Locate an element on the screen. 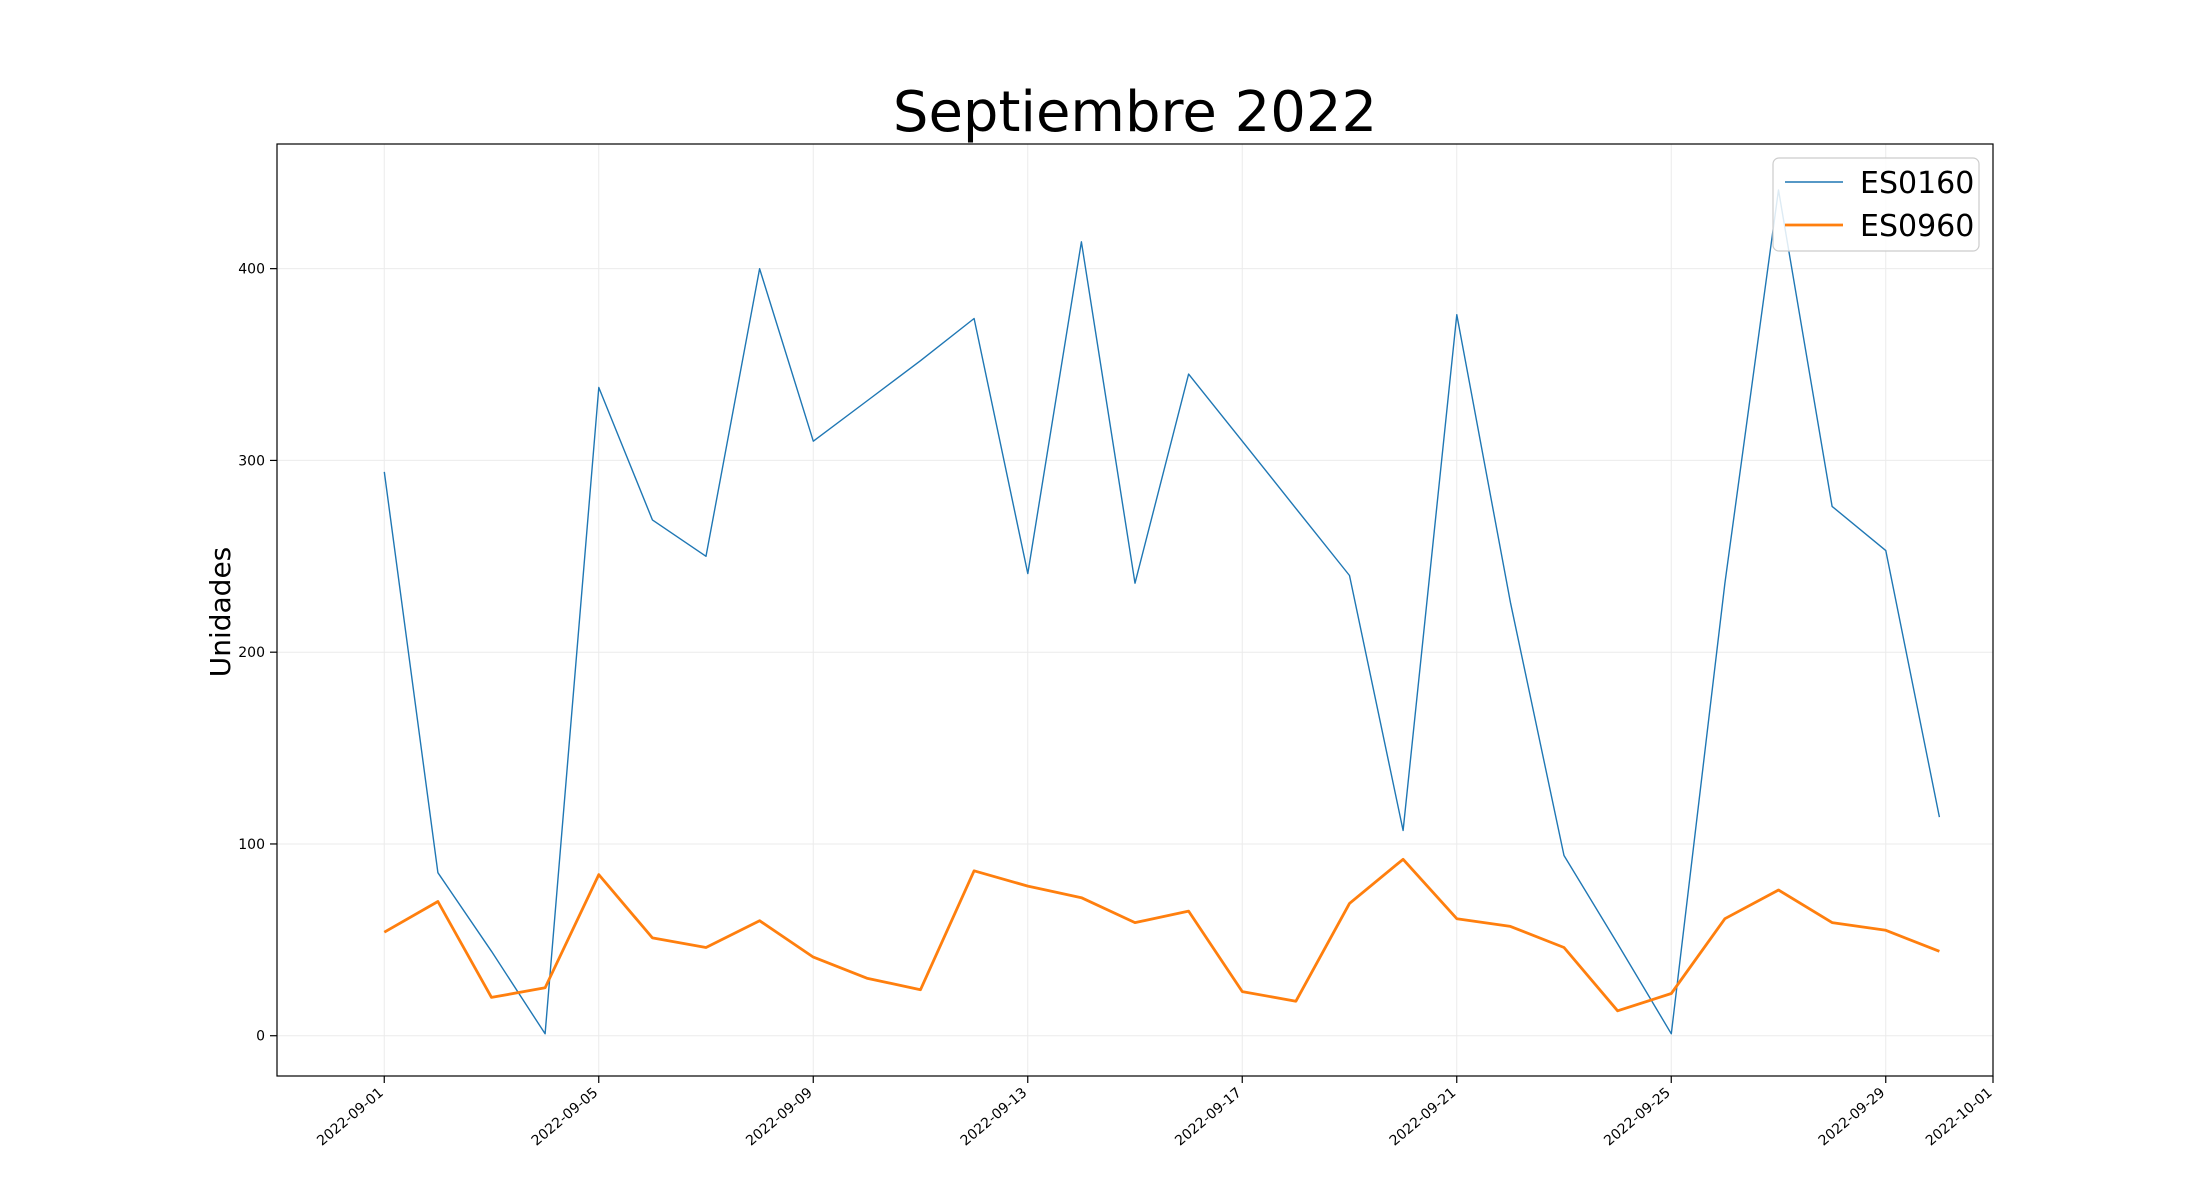 This screenshot has width=2200, height=1200. x-tick-label: 2022-09-05 is located at coordinates (565, 1117).